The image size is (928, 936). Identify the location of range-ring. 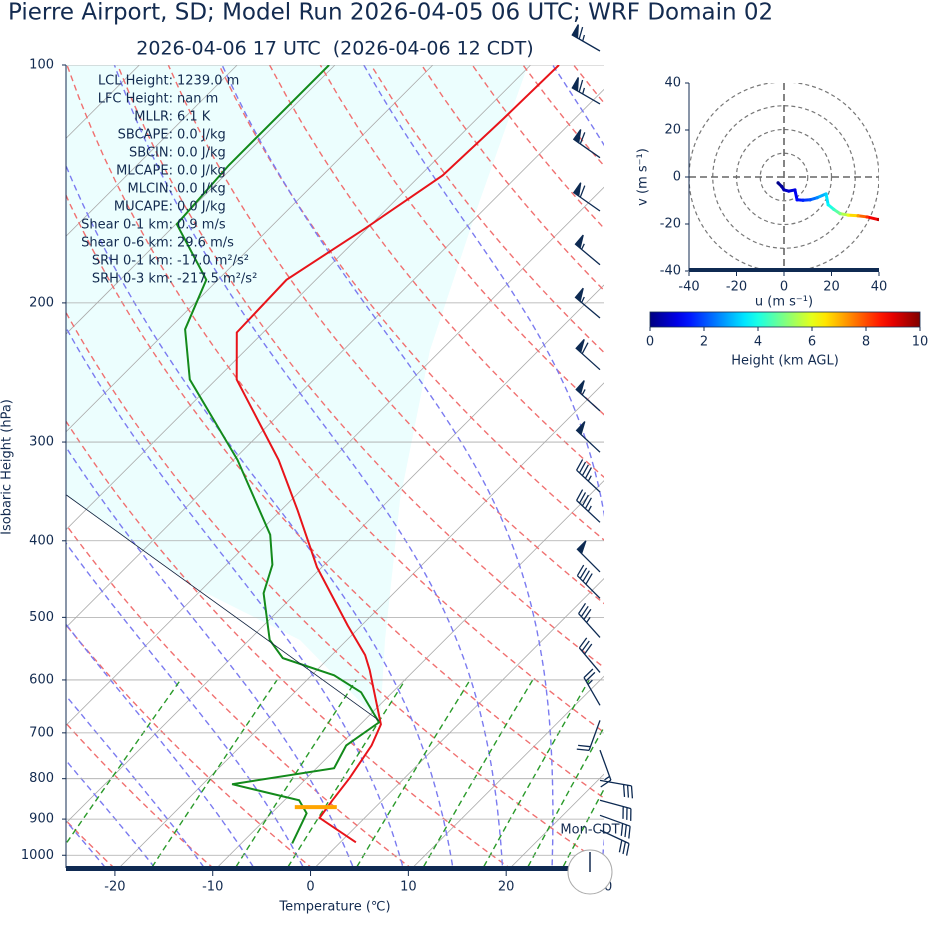
(784, 177).